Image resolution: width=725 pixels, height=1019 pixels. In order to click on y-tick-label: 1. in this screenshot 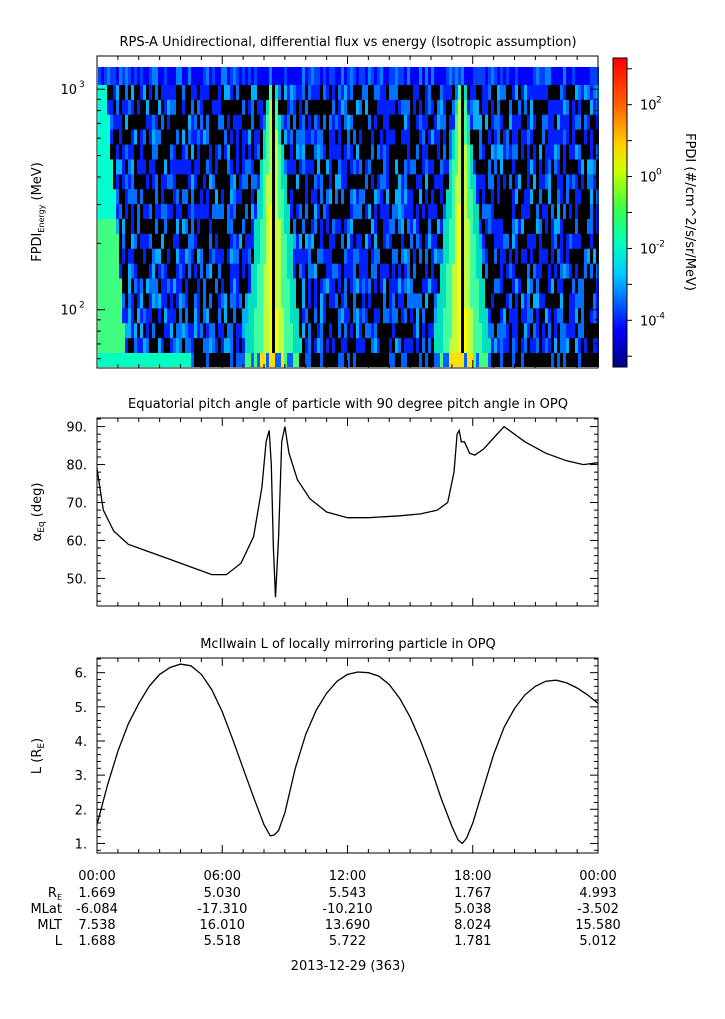, I will do `click(81, 844)`.